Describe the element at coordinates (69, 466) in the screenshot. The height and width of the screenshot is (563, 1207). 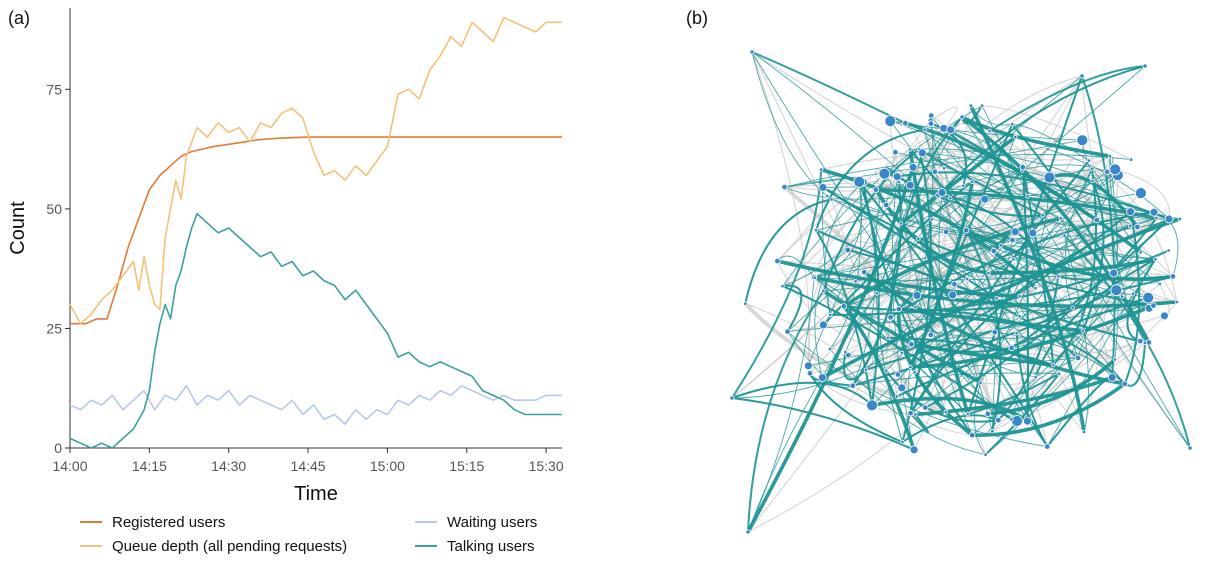
I see `x-tick-label: 14:00` at that location.